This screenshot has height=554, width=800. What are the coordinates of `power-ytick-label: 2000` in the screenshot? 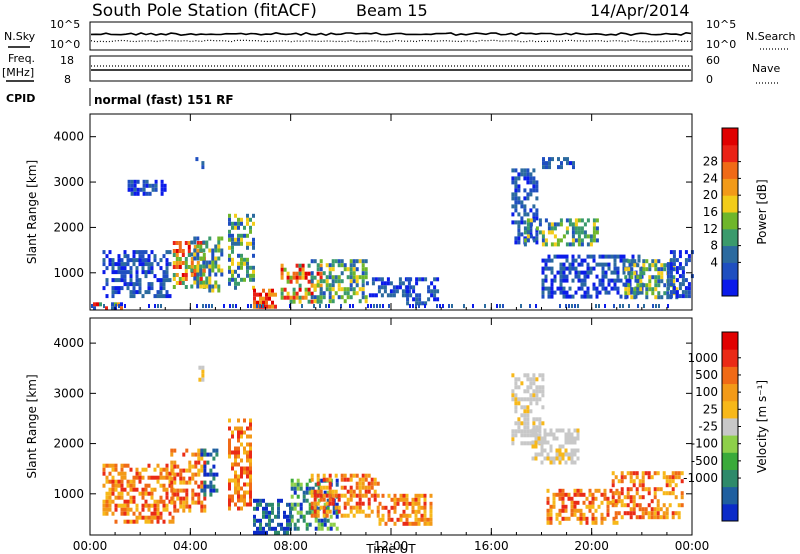 It's located at (68, 227).